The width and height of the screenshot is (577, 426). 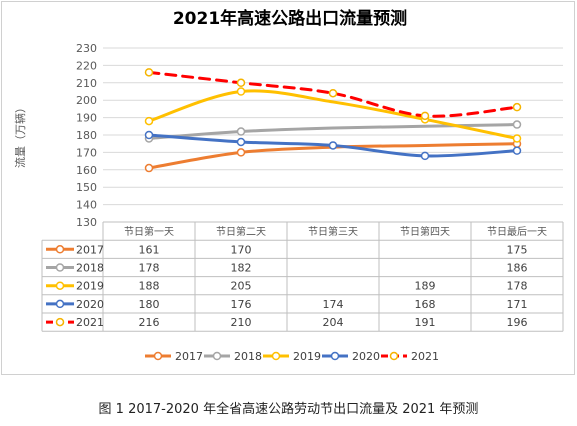 I want to click on legend-label-2021: 2021, so click(x=425, y=356).